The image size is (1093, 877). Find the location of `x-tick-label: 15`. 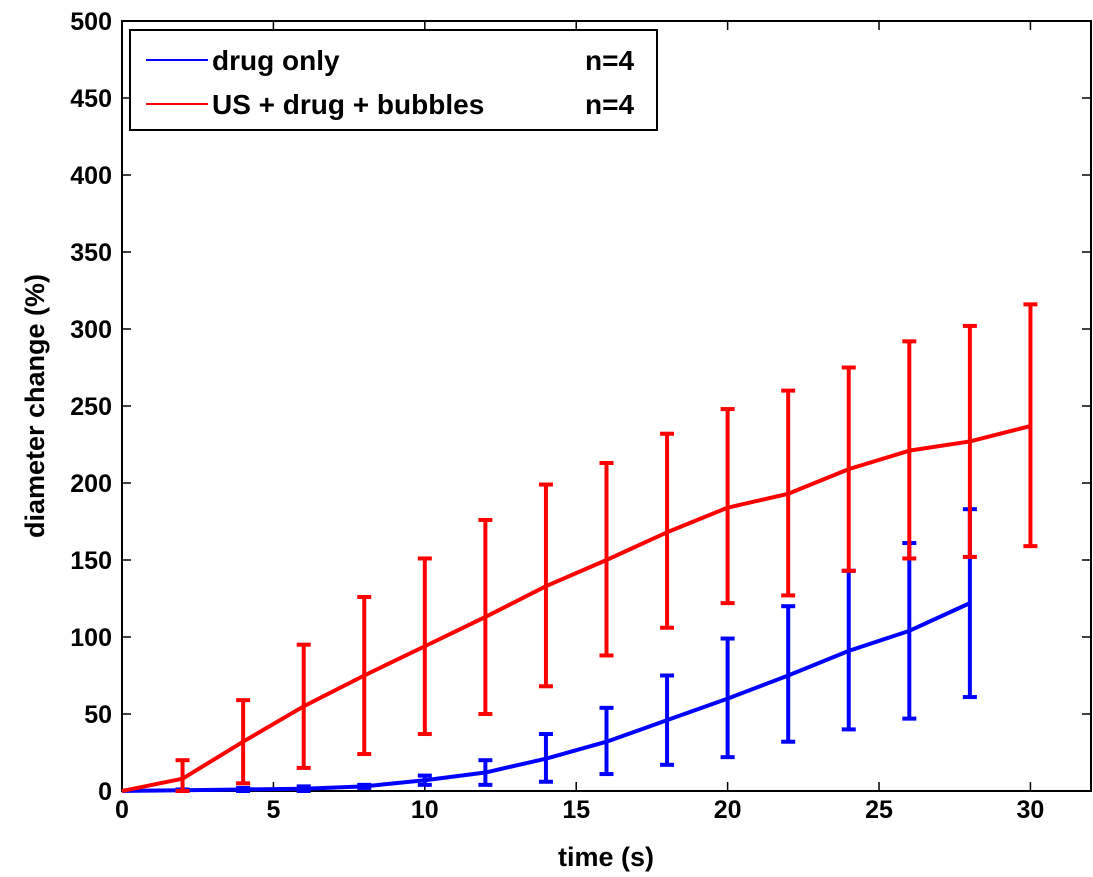

x-tick-label: 15 is located at coordinates (576, 810).